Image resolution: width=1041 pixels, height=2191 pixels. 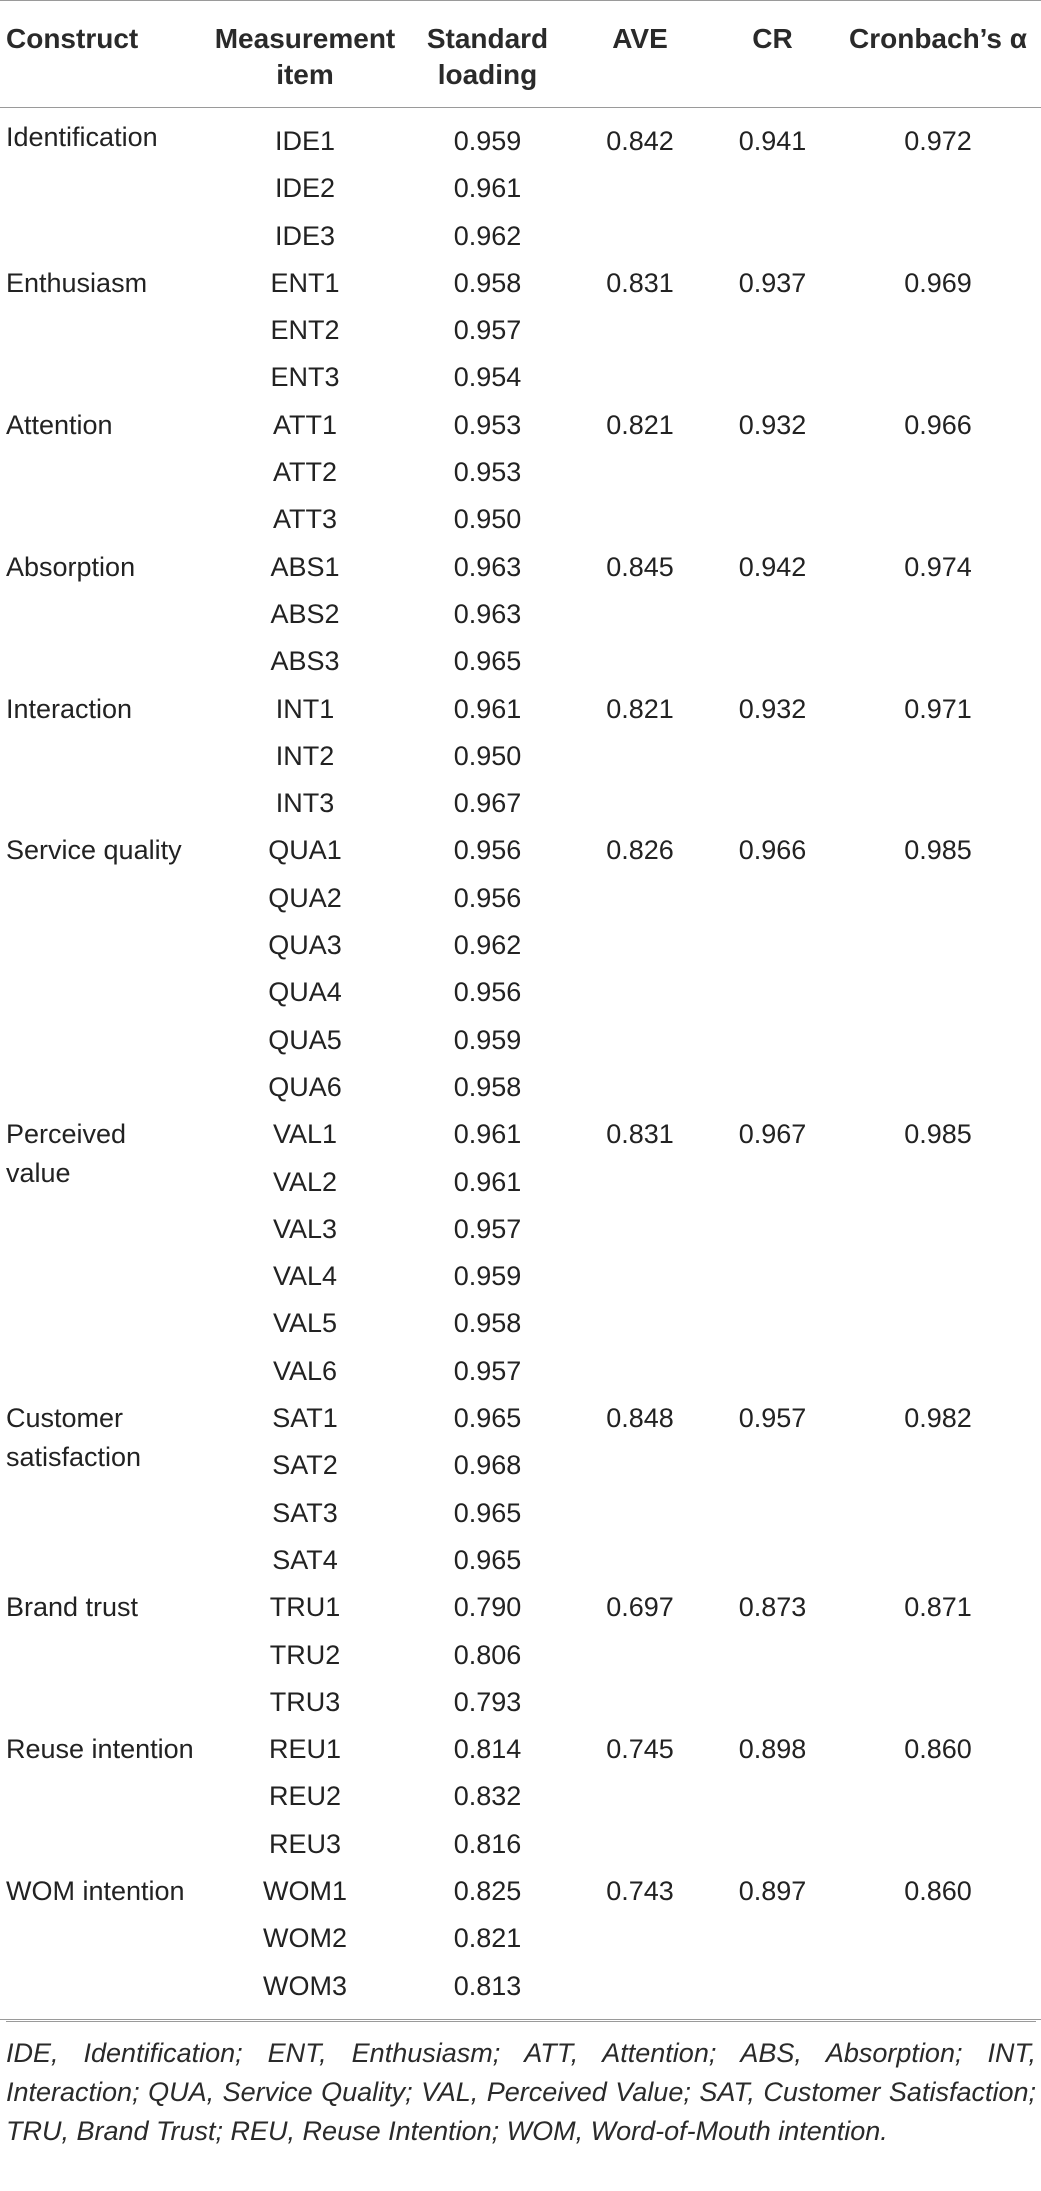 I want to click on measurement-item-cell: INT2, so click(x=305, y=755).